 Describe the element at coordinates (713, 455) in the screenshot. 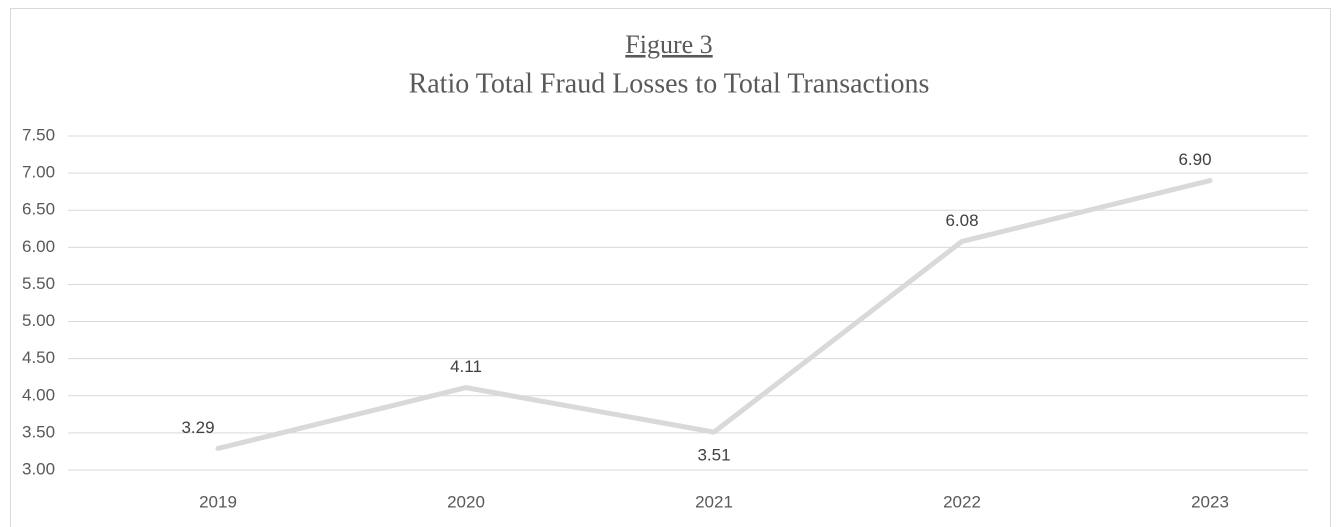

I see `data-label: 3.51` at that location.